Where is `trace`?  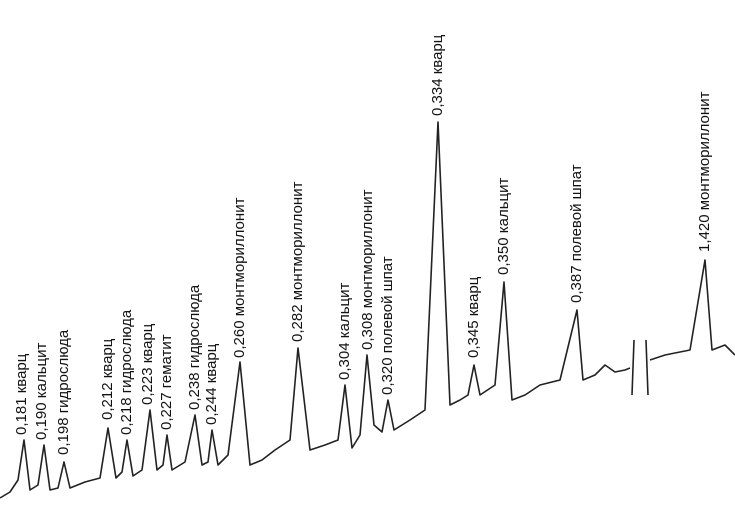
trace is located at coordinates (692, 310).